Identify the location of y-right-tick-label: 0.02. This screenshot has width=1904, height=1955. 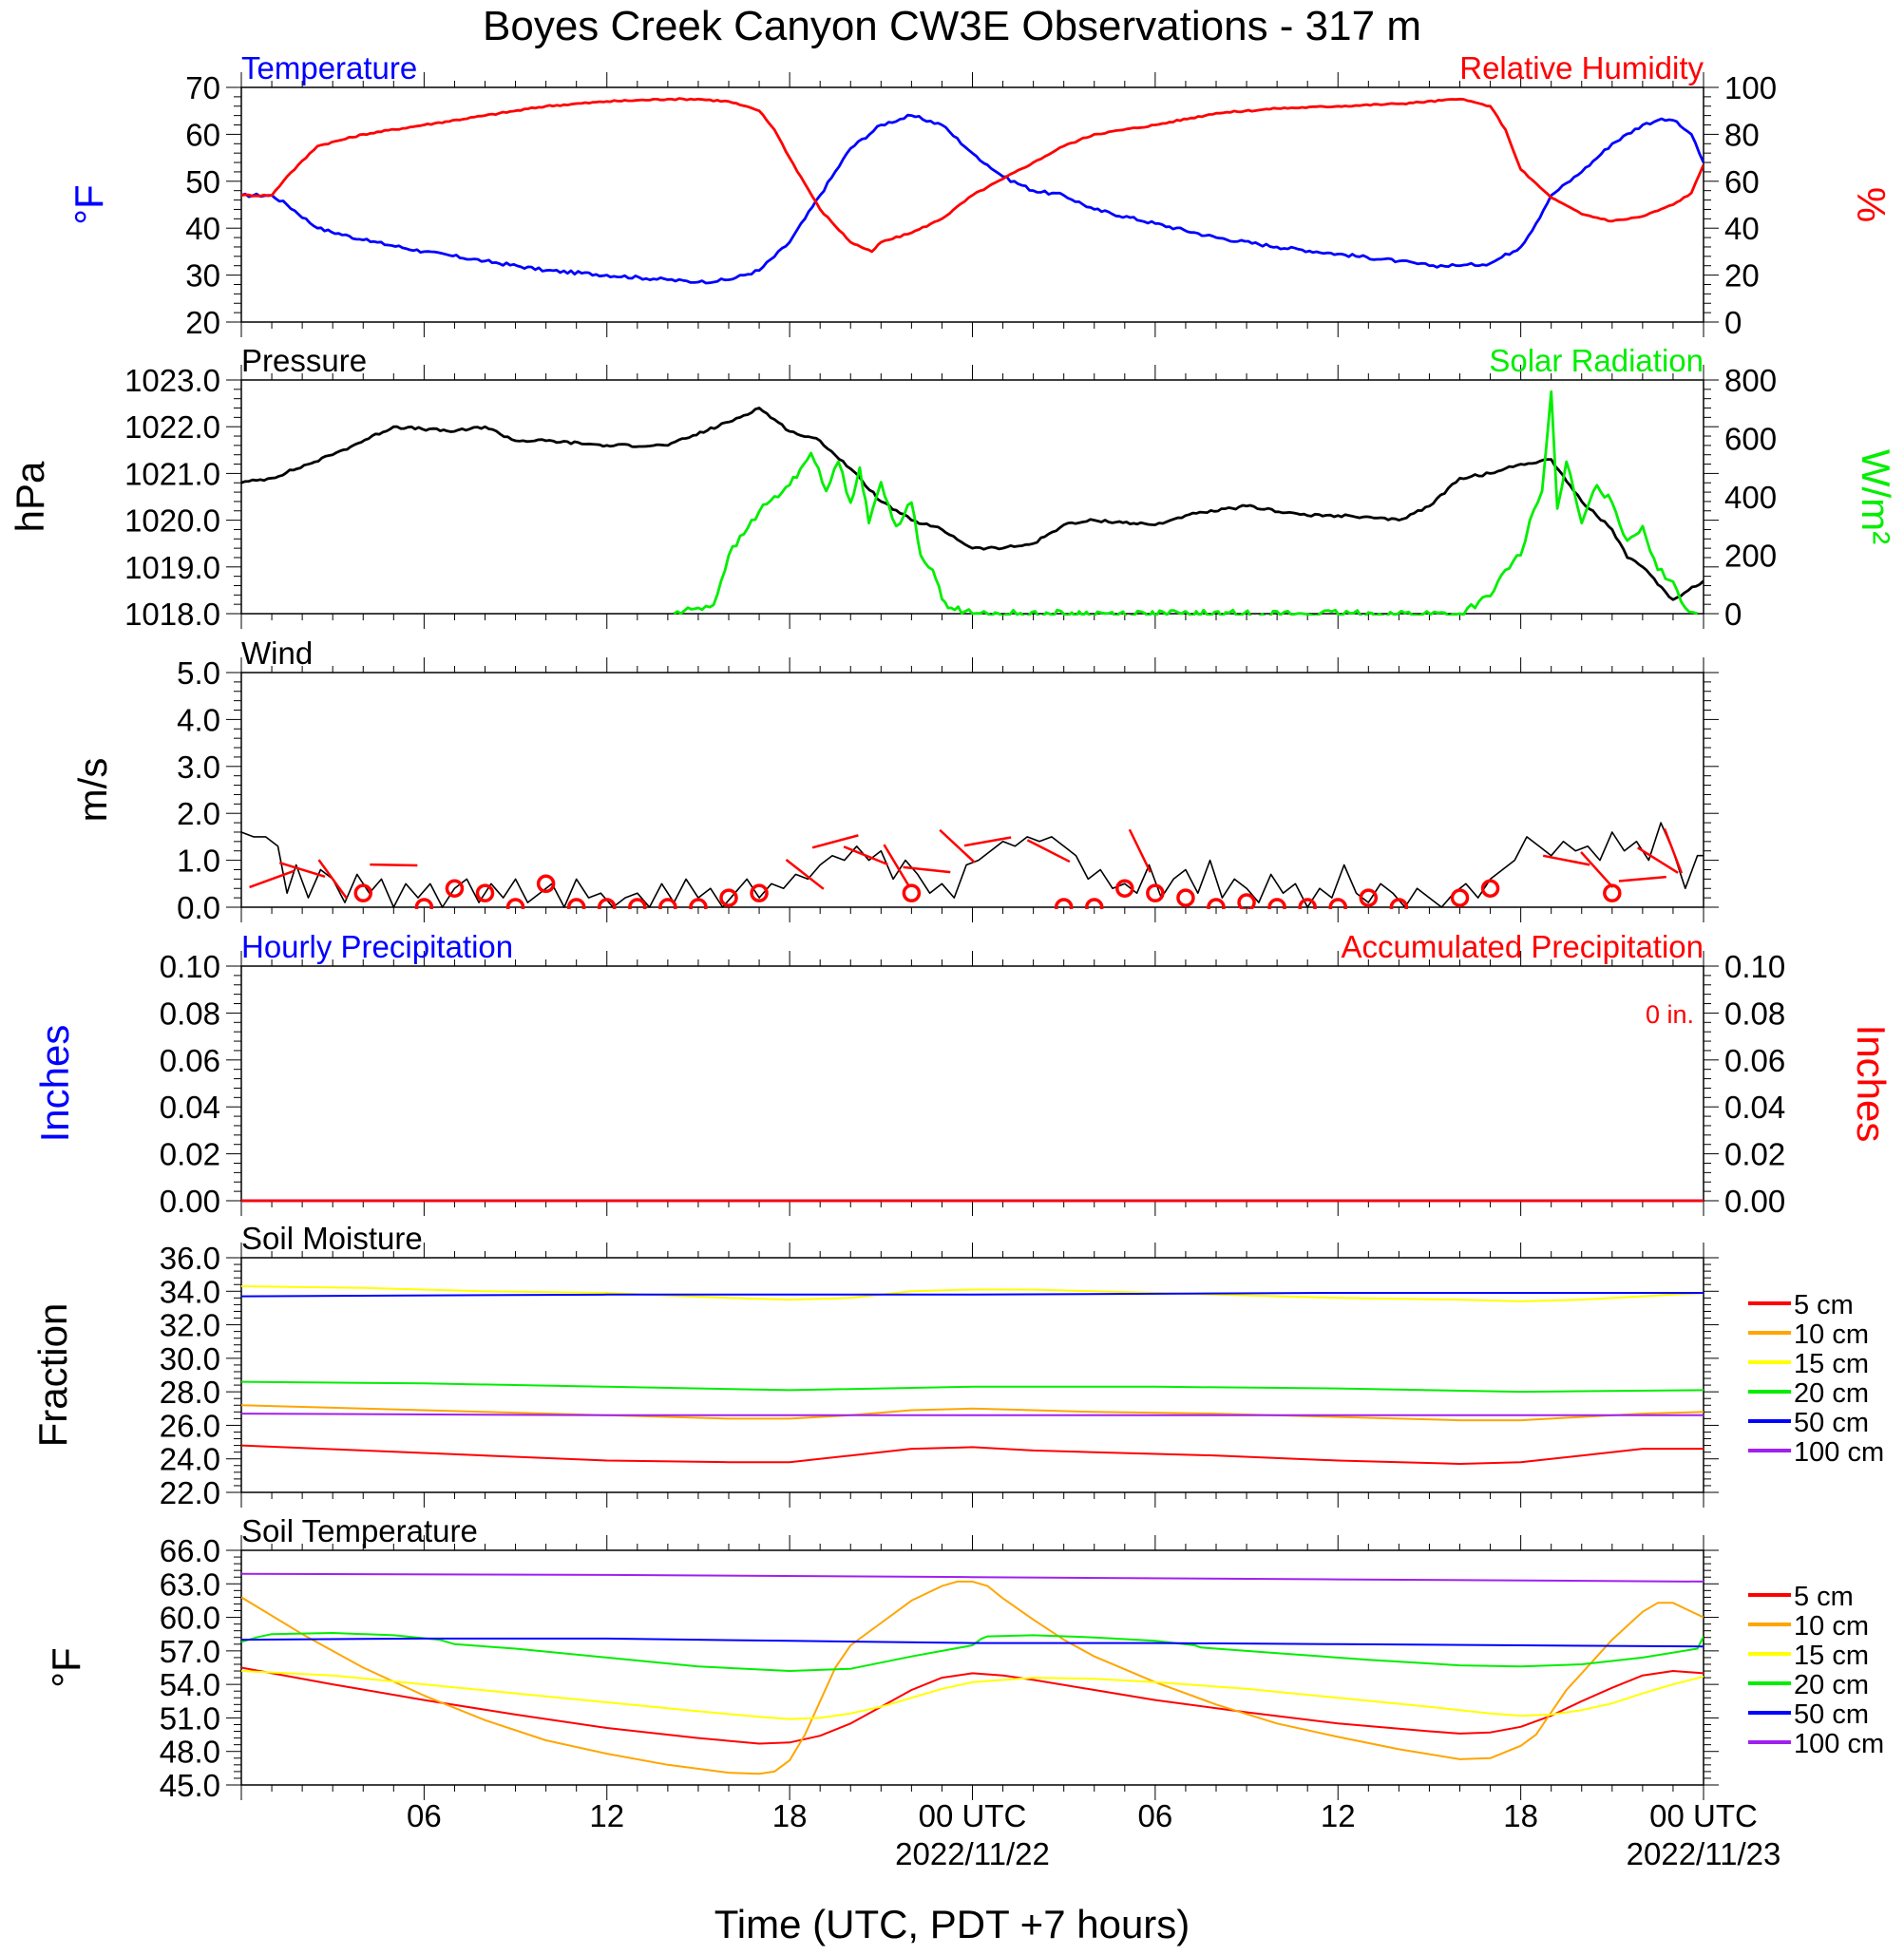
(1754, 1154).